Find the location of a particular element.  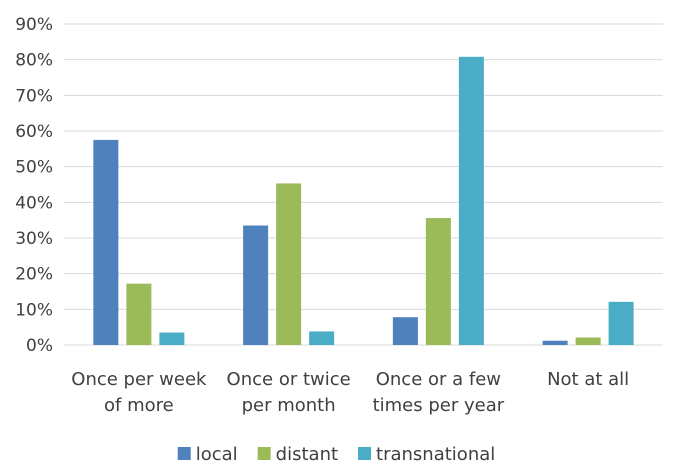

y-tick-label: 70% is located at coordinates (34, 96).